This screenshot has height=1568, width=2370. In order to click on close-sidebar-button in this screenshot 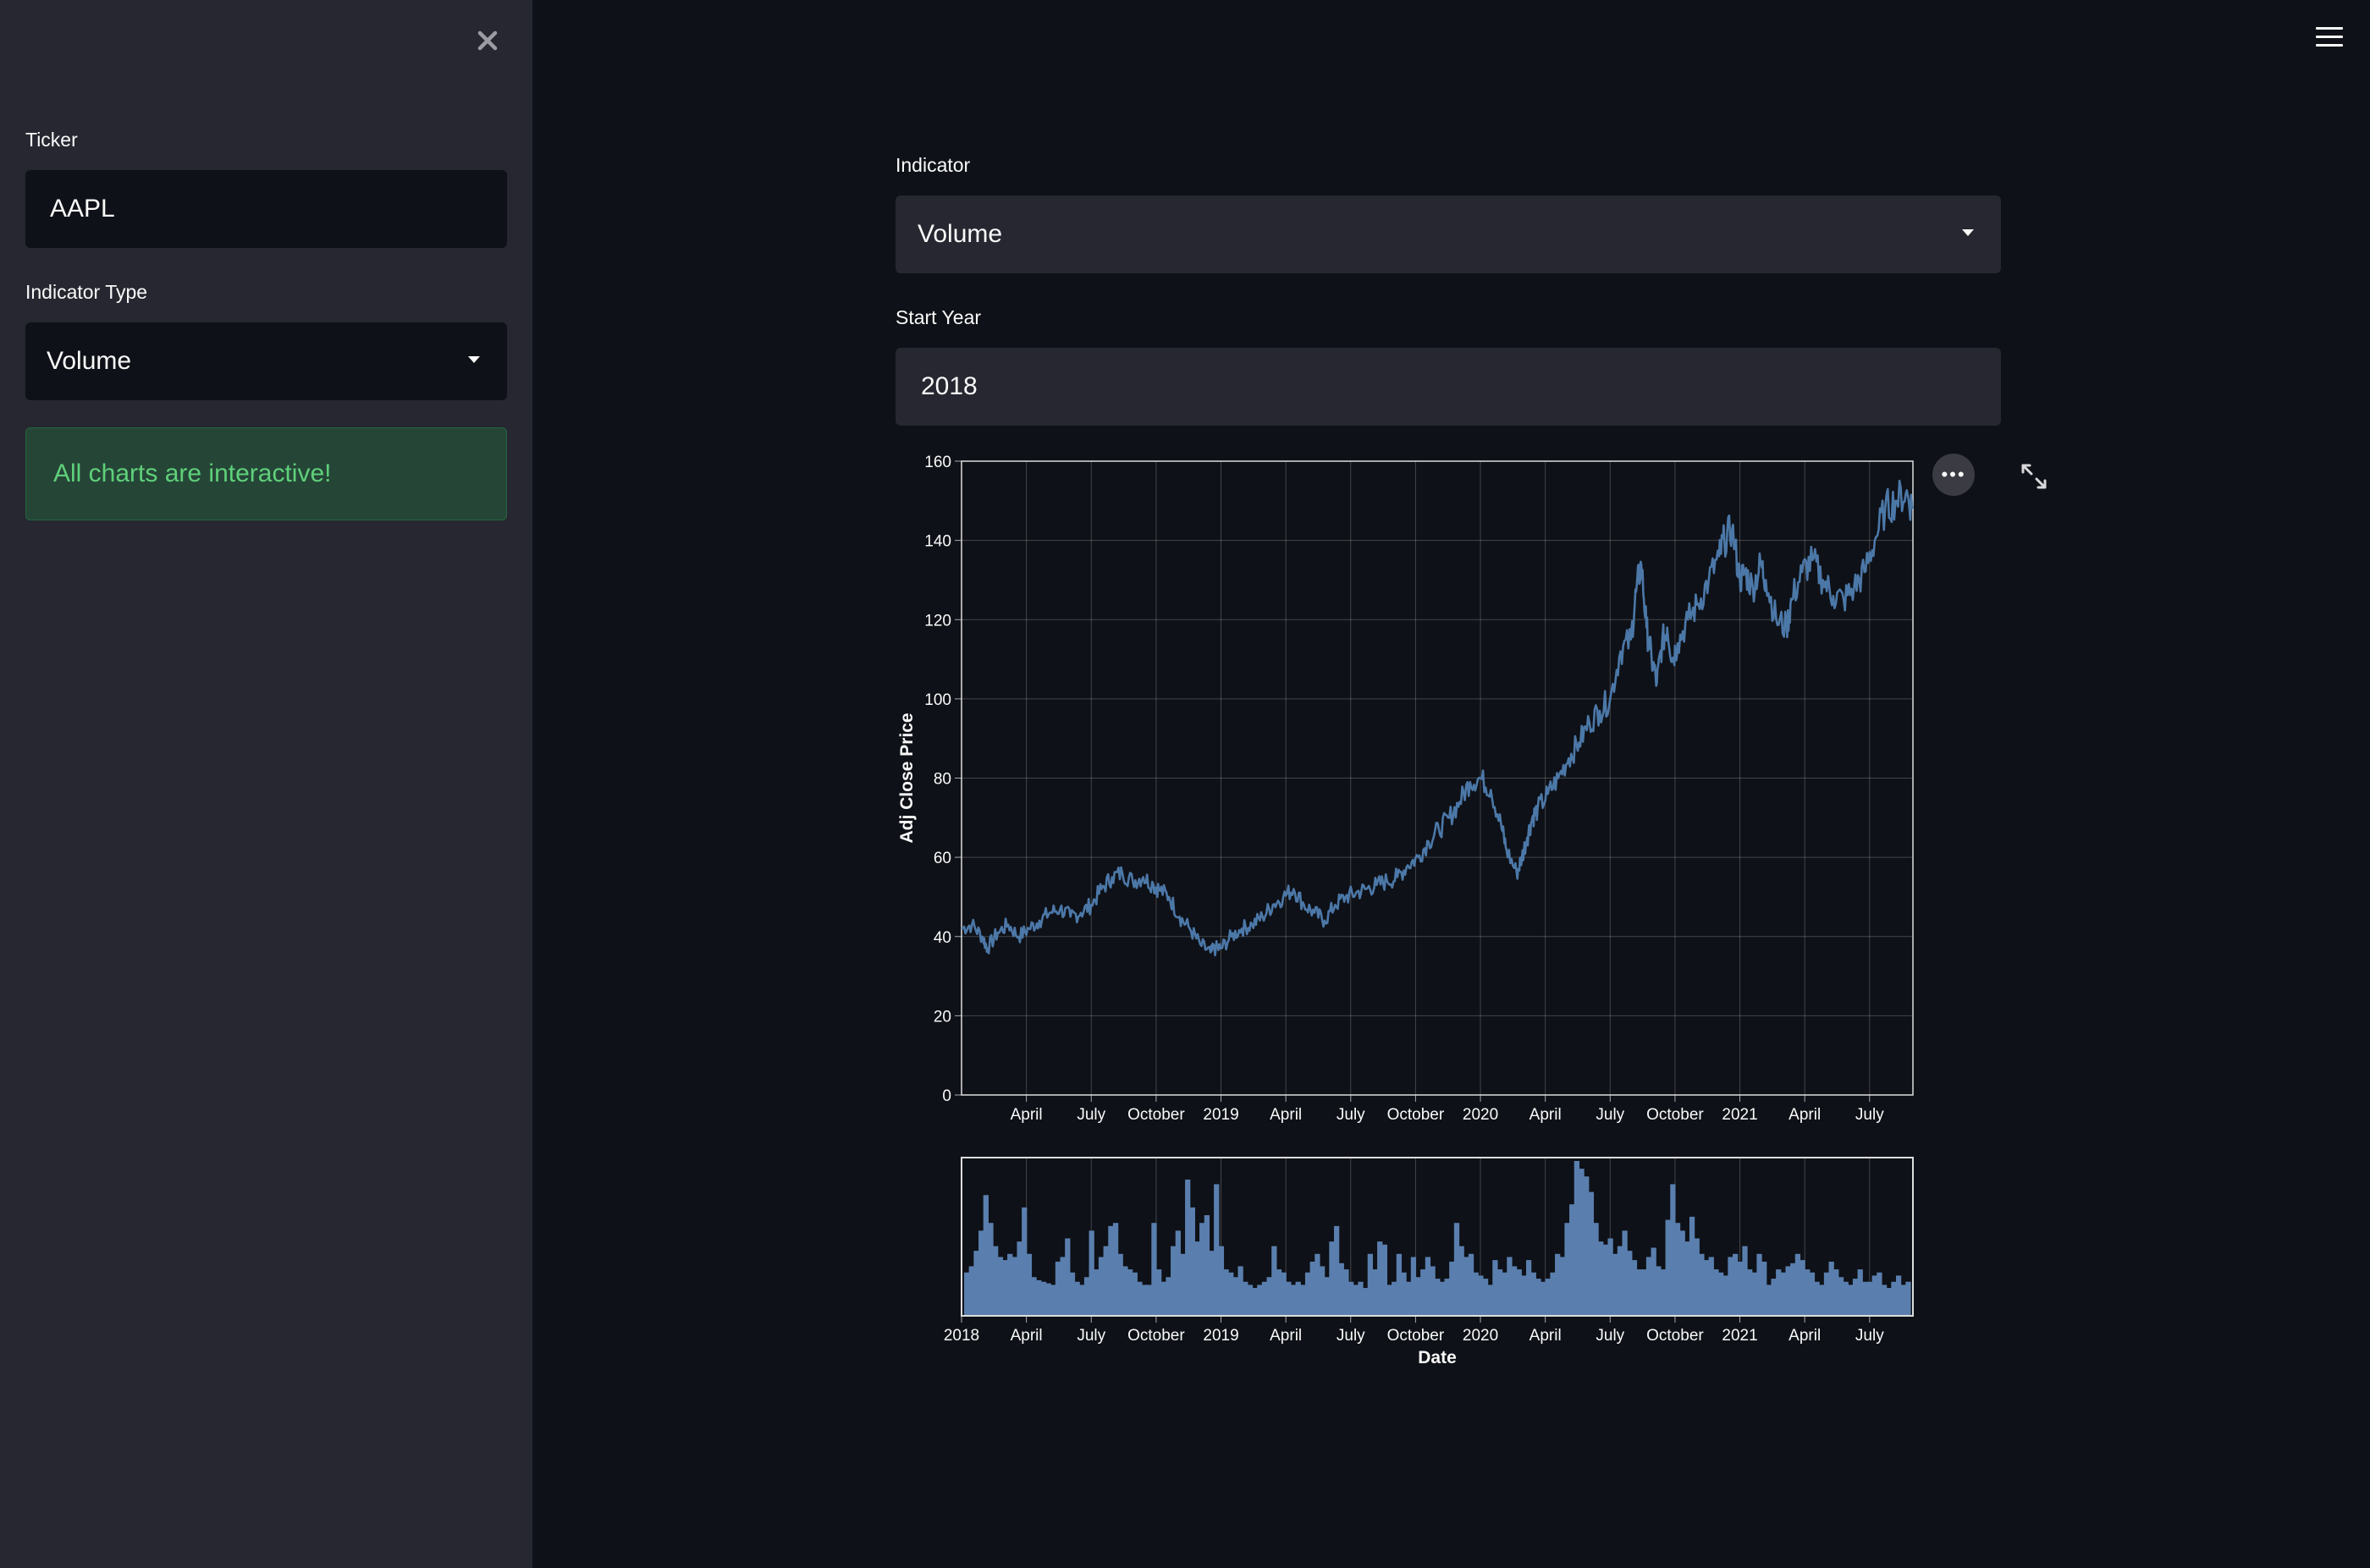, I will do `click(487, 41)`.